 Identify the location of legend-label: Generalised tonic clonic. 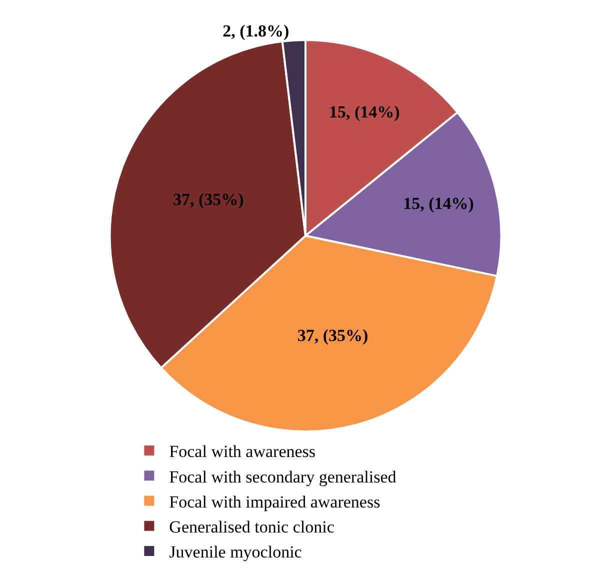
(252, 526).